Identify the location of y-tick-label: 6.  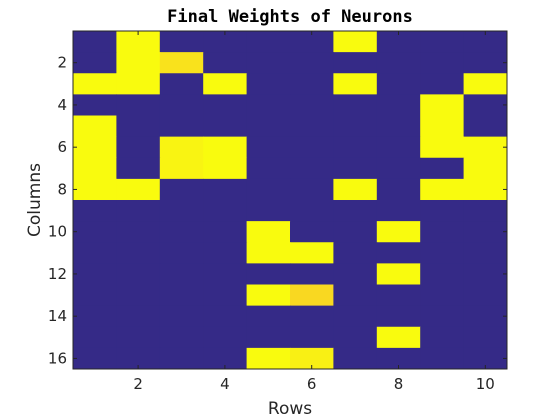
(62, 147).